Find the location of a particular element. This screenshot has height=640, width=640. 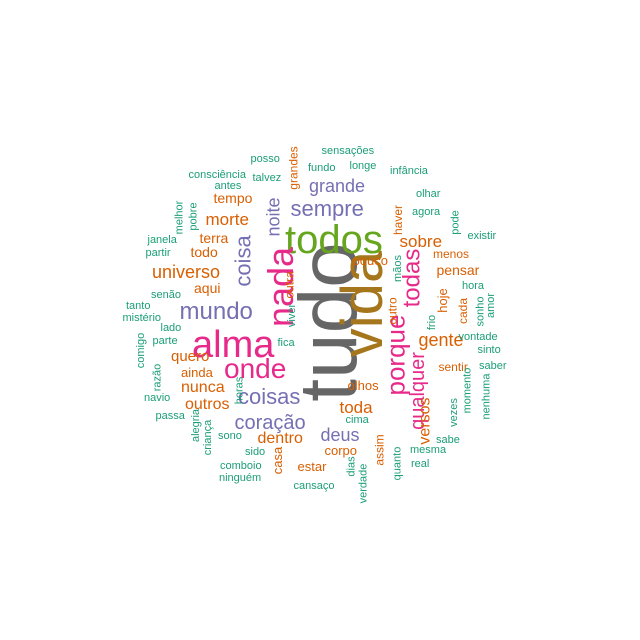

cloud-word: dias is located at coordinates (351, 466).